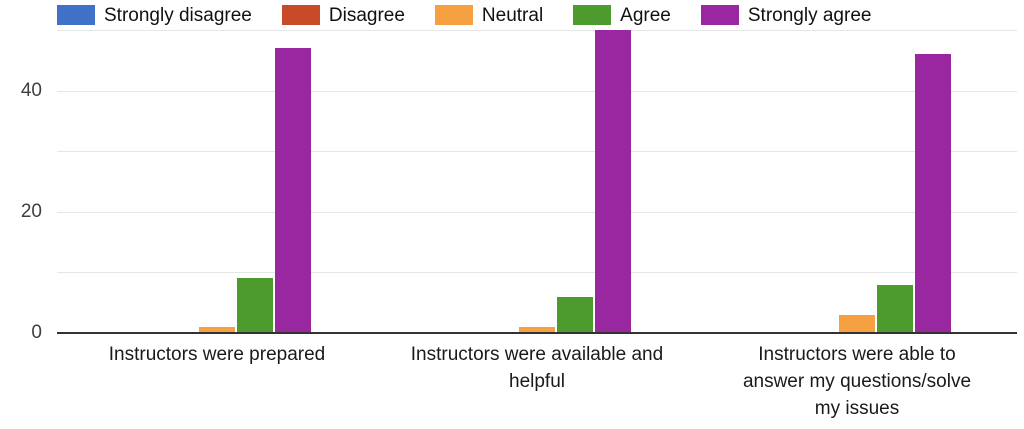 This screenshot has height=429, width=1024. Describe the element at coordinates (809, 15) in the screenshot. I see `legend-label: Strongly agree` at that location.